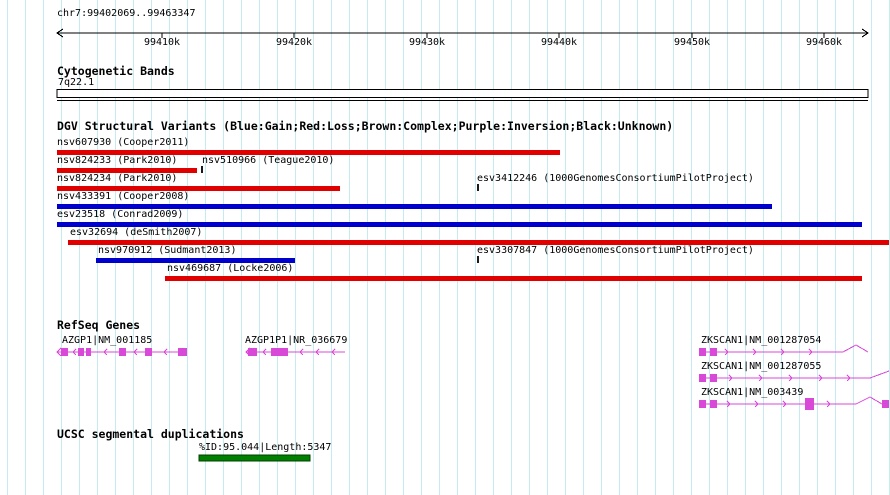 The height and width of the screenshot is (495, 890). Describe the element at coordinates (123, 196) in the screenshot. I see `variant-label: nsv433391 (Cooper2008)` at that location.